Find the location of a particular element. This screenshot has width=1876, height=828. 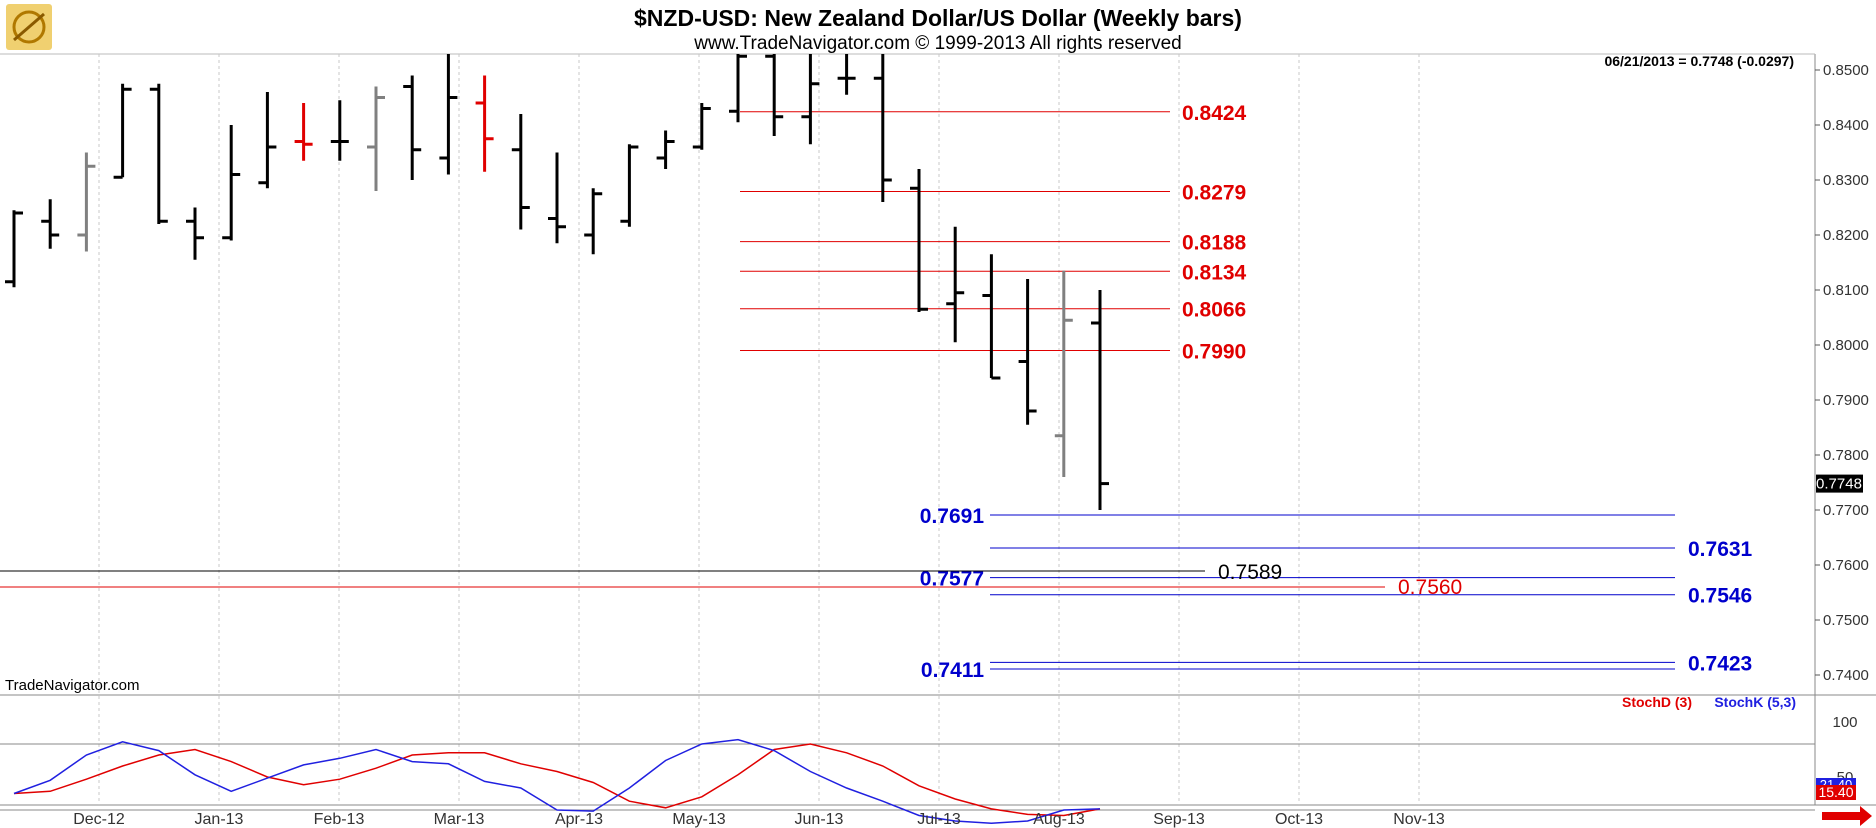

date-tick-label: May-13 is located at coordinates (698, 819).